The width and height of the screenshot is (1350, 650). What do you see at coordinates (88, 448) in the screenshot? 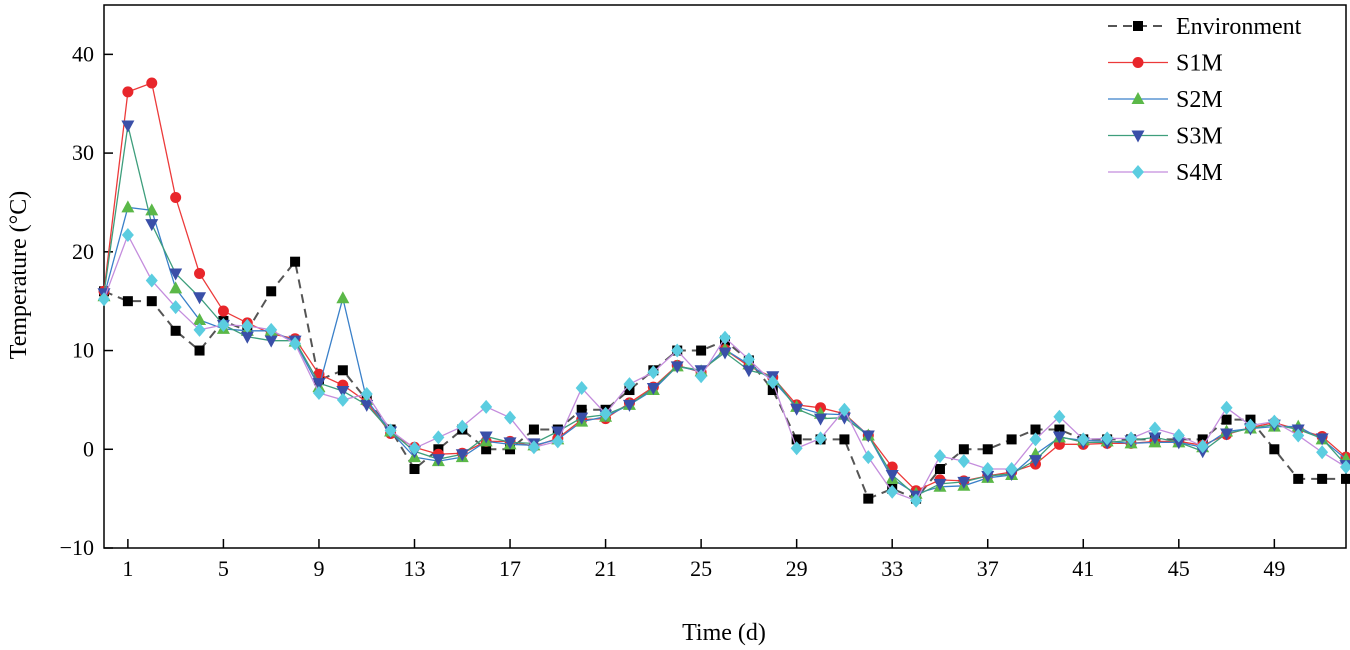
I see `y-tick-label: 0` at bounding box center [88, 448].